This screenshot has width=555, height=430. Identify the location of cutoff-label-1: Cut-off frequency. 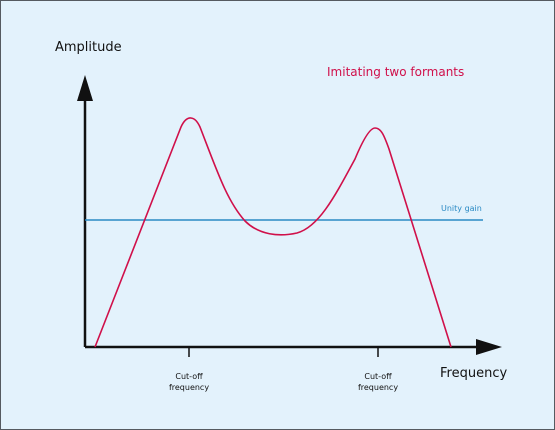
(189, 382).